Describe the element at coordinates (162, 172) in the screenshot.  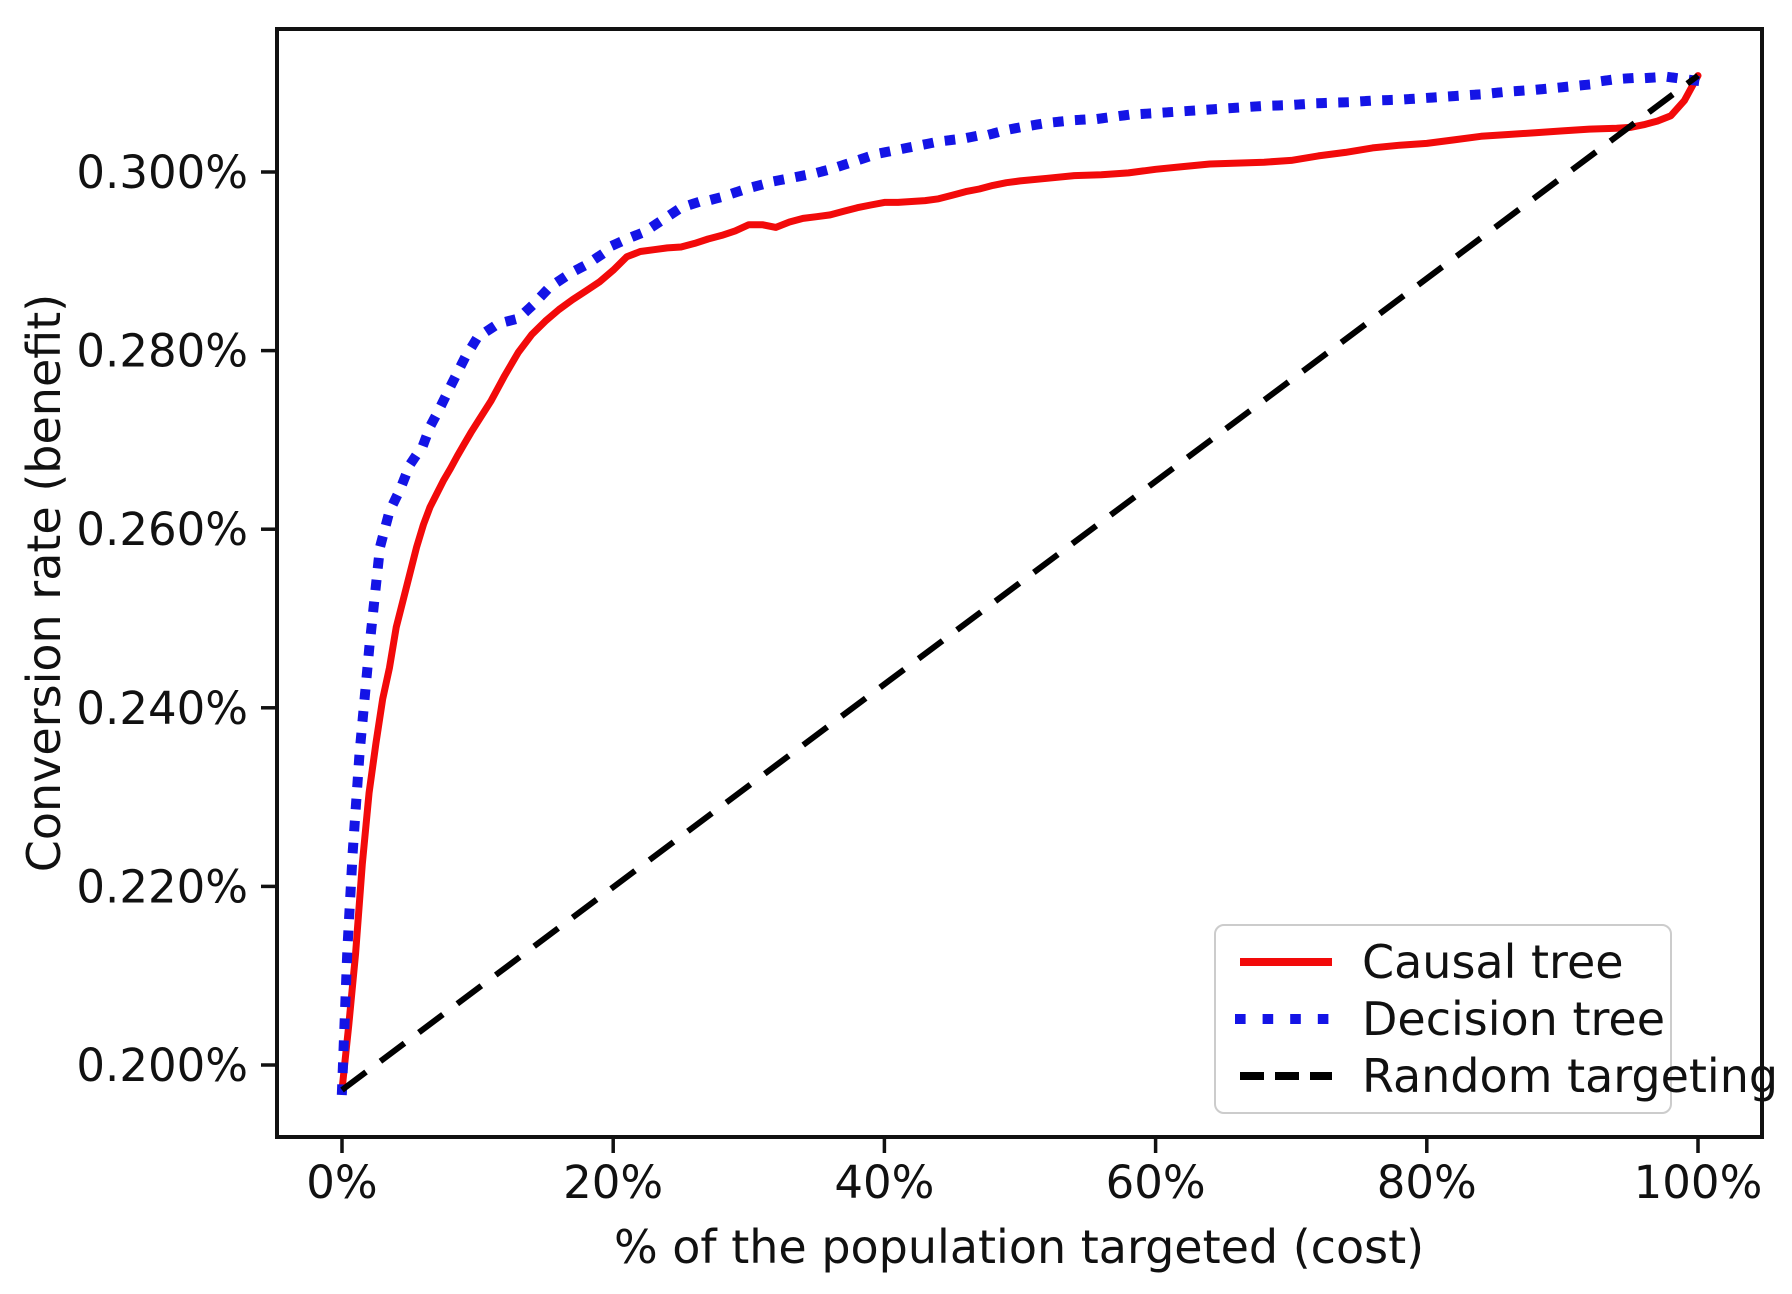
I see `y-tick-label: 0.300%` at that location.